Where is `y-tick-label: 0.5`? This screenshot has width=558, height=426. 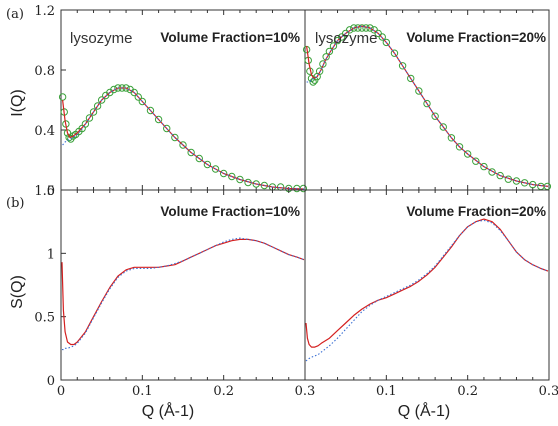 y-tick-label: 0.5 is located at coordinates (44, 318).